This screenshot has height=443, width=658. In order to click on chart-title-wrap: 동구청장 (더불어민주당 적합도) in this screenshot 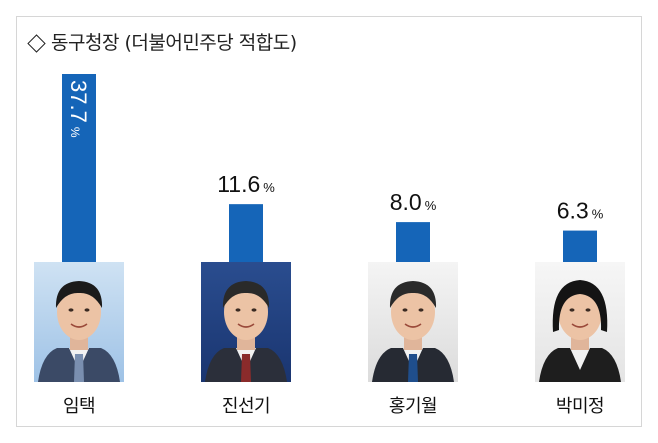, I will do `click(160, 41)`.